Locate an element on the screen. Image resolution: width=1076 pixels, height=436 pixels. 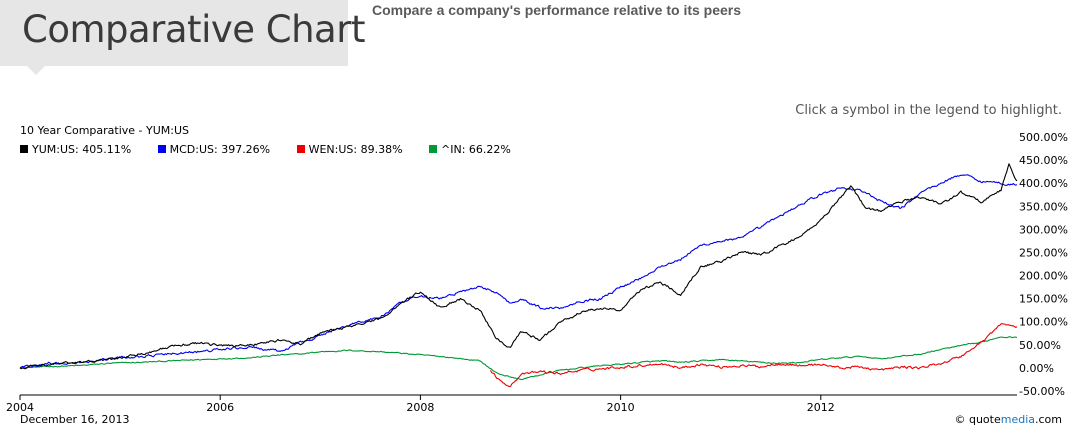
legend-swatch-mcd is located at coordinates (161, 149).